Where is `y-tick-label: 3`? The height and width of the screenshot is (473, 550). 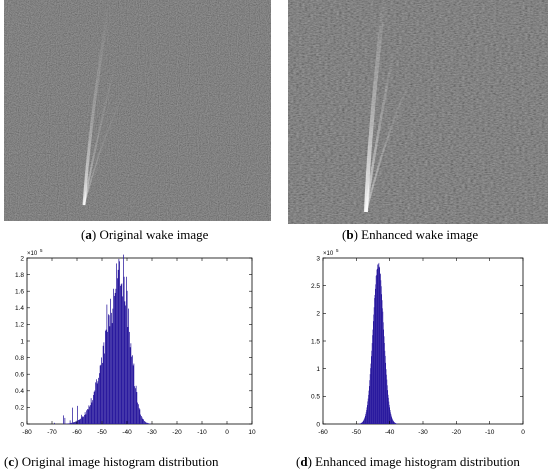 y-tick-label: 3 is located at coordinates (318, 258).